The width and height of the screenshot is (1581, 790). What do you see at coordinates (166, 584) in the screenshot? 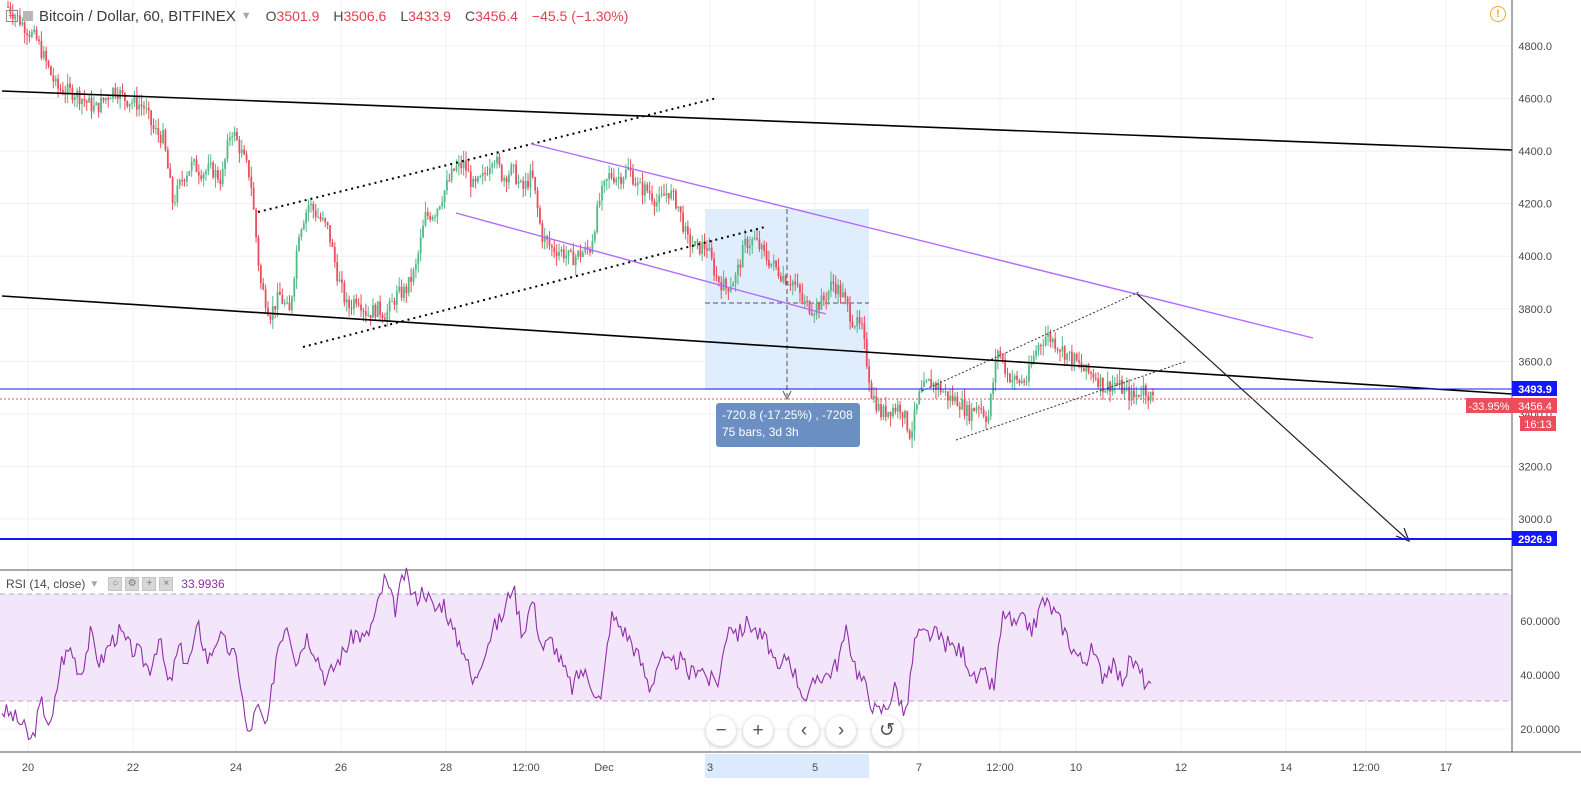
I see `close-icon: ×` at bounding box center [166, 584].